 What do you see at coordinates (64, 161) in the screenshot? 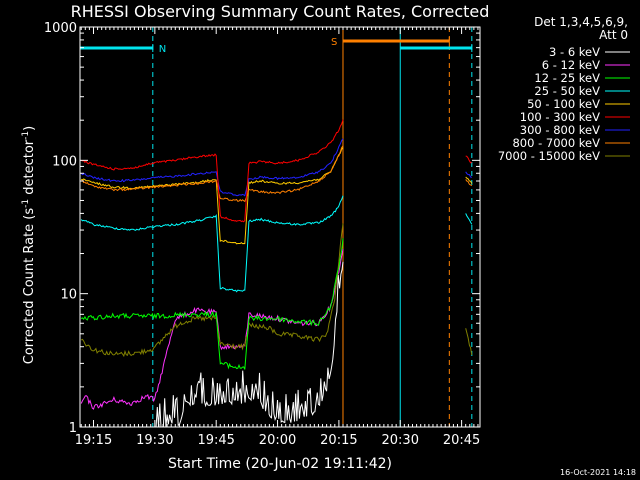
I see `y-tick-label-2: 100` at bounding box center [64, 161].